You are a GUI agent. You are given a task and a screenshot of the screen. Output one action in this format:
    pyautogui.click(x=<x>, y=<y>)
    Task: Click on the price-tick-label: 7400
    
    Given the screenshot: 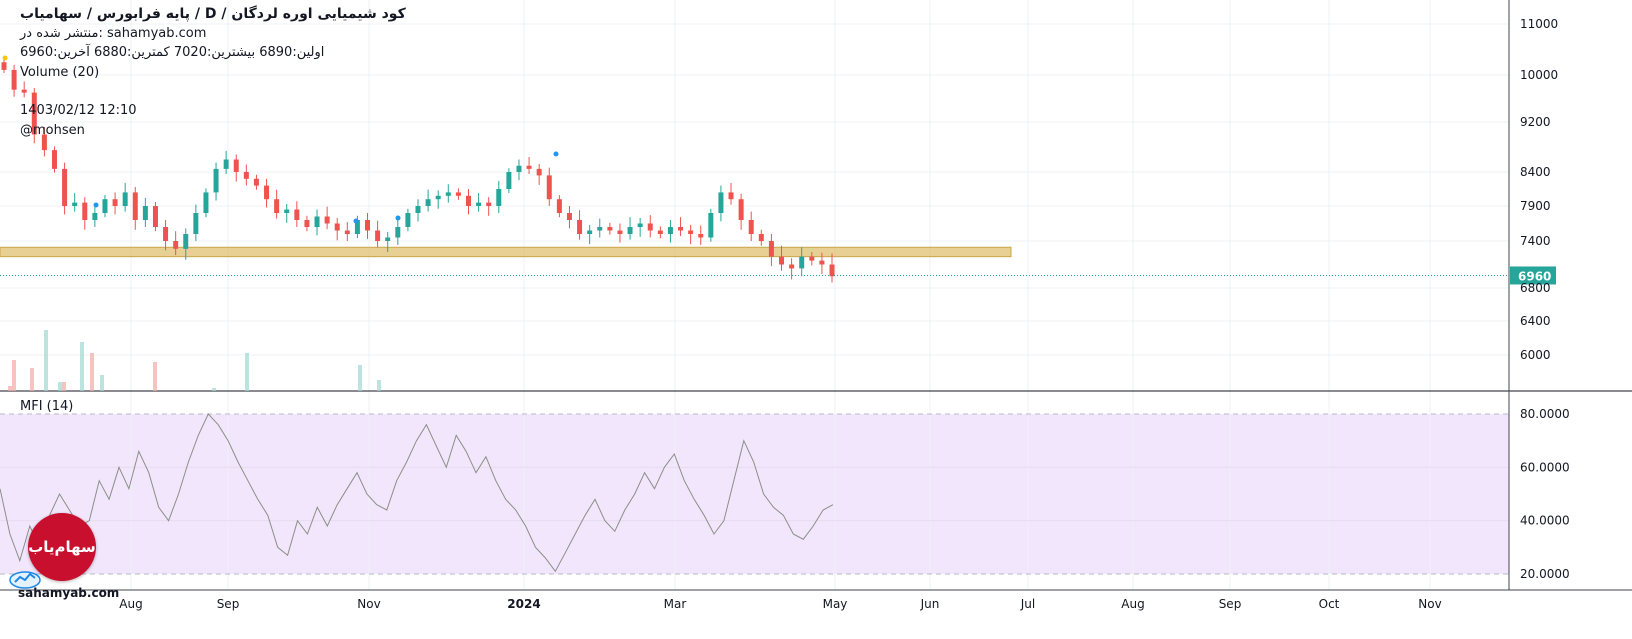 What is the action you would take?
    pyautogui.click(x=1535, y=241)
    